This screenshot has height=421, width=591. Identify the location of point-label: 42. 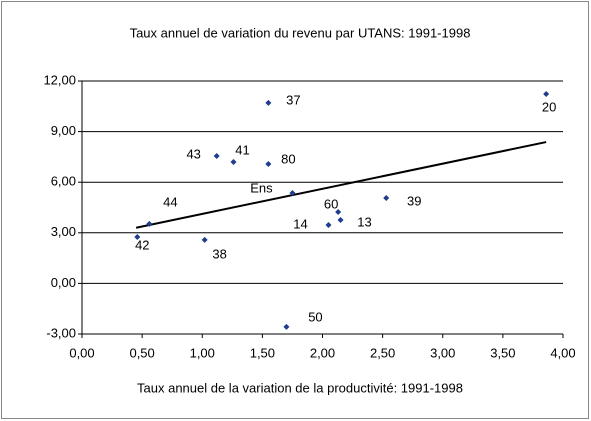
(142, 244).